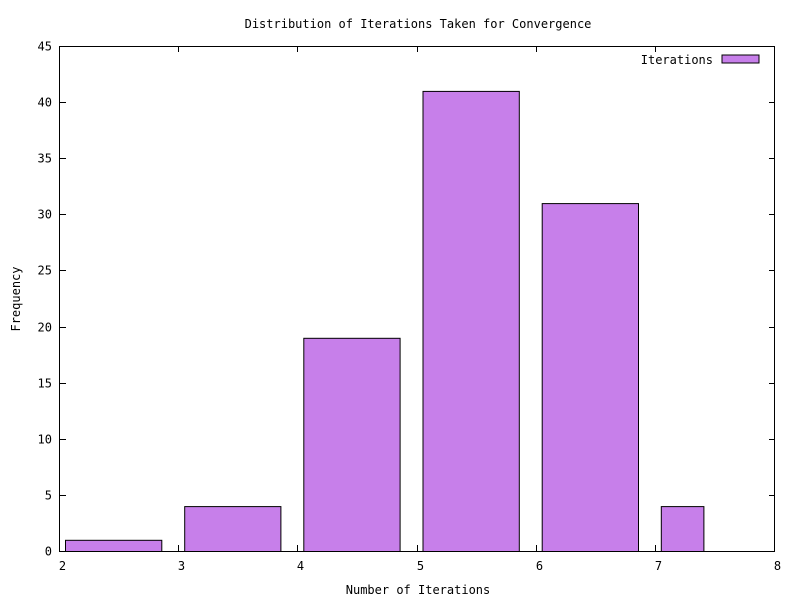 The height and width of the screenshot is (600, 800). I want to click on x-tick-label: 6, so click(539, 566).